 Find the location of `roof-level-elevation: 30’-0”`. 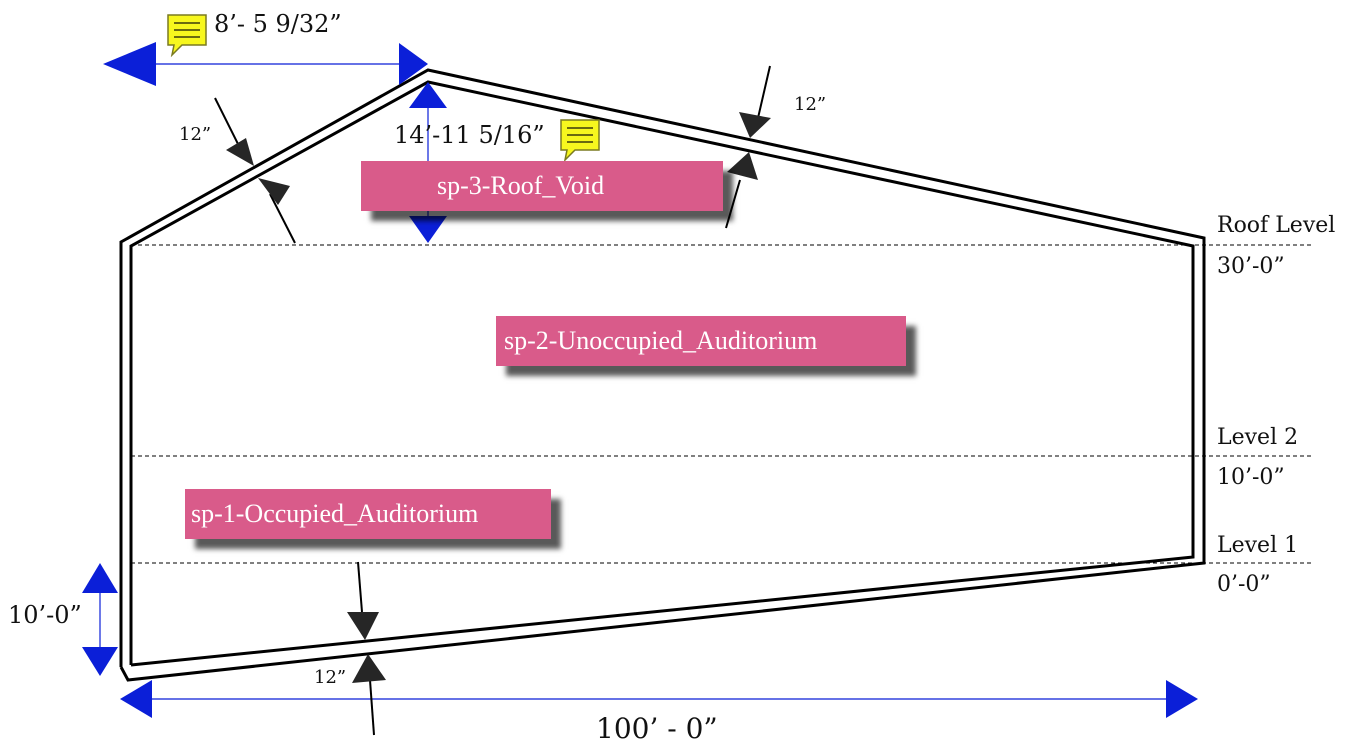

roof-level-elevation: 30’-0” is located at coordinates (1251, 266).